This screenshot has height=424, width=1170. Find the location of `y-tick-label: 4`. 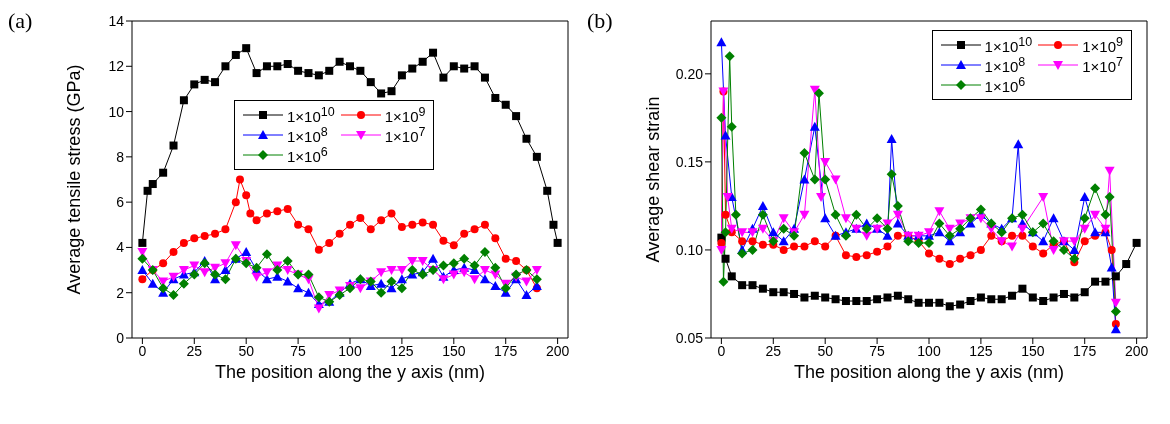

y-tick-label: 4 is located at coordinates (120, 247).